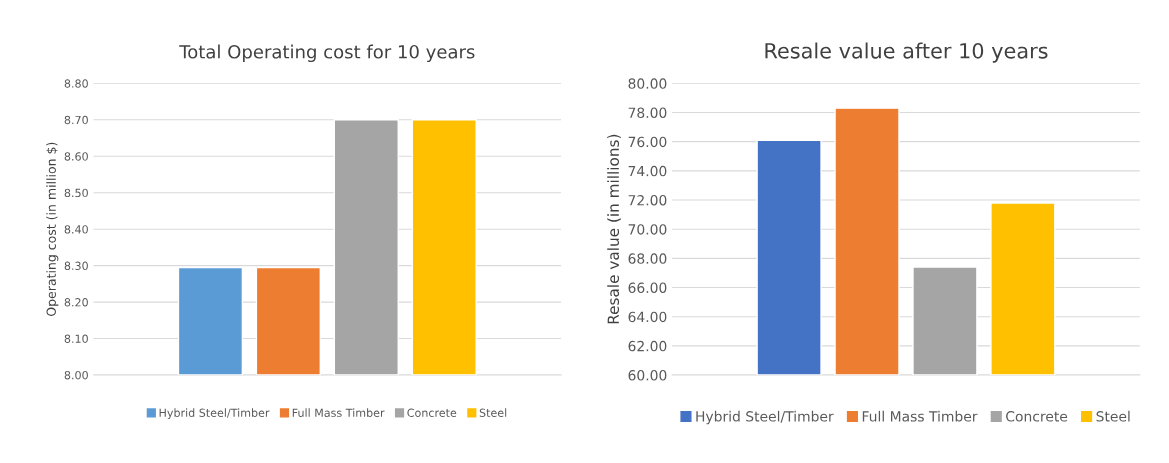  Describe the element at coordinates (76, 229) in the screenshot. I see `y-tick-label: 8.40` at that location.